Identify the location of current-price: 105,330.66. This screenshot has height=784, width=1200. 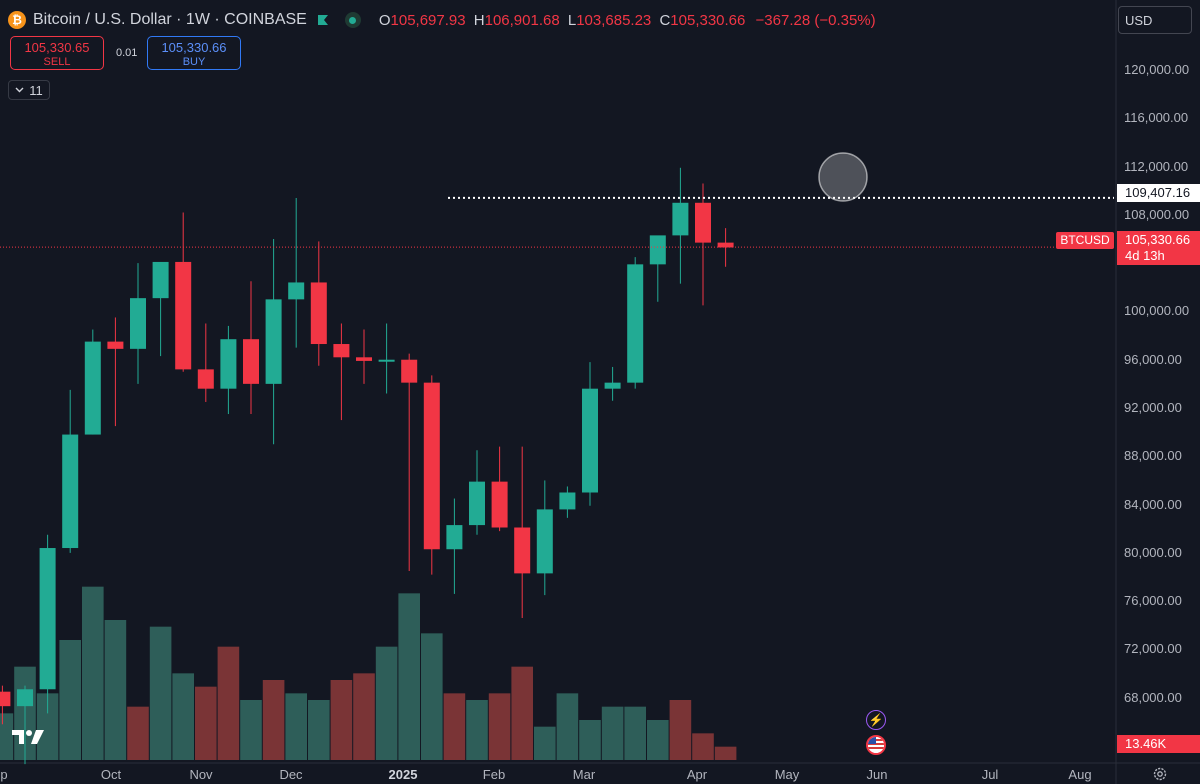
(1158, 239).